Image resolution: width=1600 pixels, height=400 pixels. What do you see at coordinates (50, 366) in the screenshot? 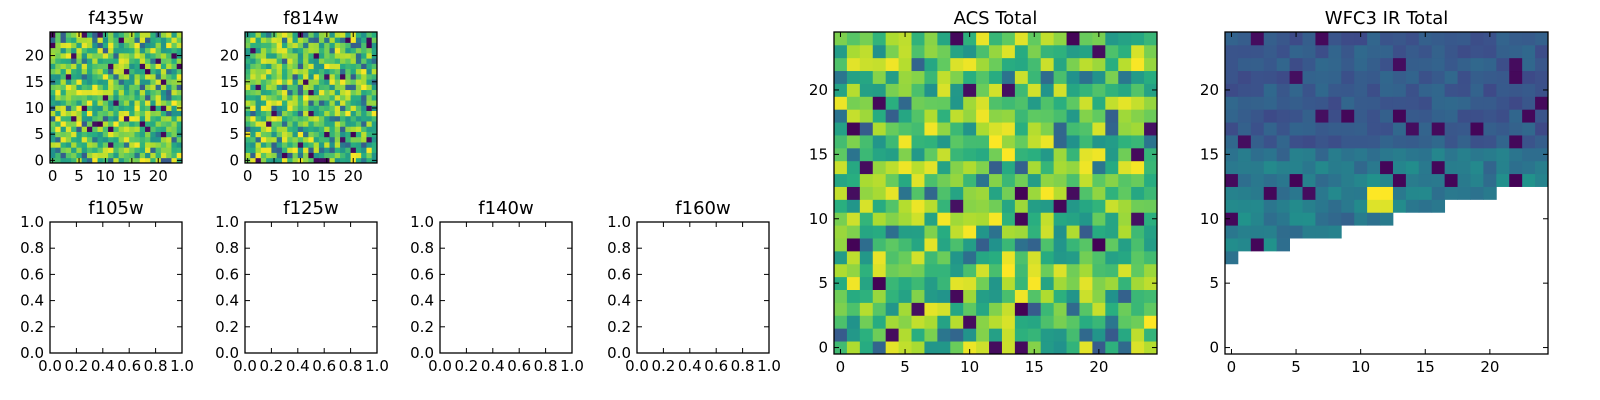
I see `x-tick-label: 0.0` at bounding box center [50, 366].